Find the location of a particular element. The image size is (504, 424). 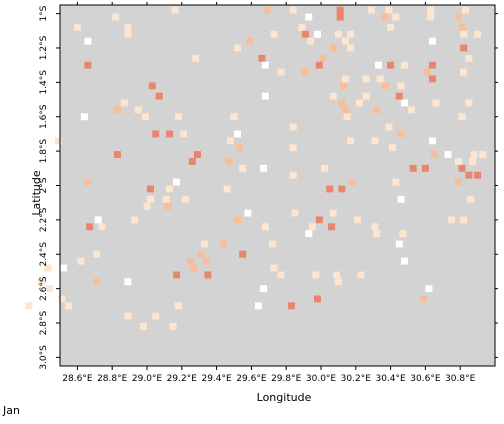

y-tick-label: 1°S is located at coordinates (44, 13).